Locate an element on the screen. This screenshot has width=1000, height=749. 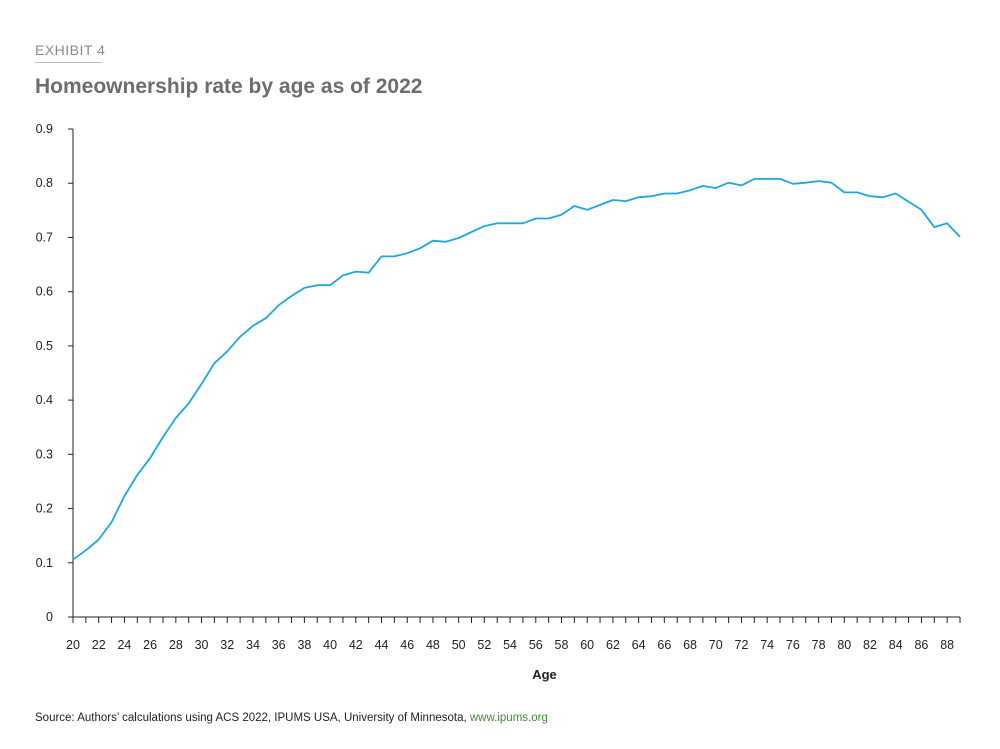
source-link: www.ipums.org is located at coordinates (508, 718).